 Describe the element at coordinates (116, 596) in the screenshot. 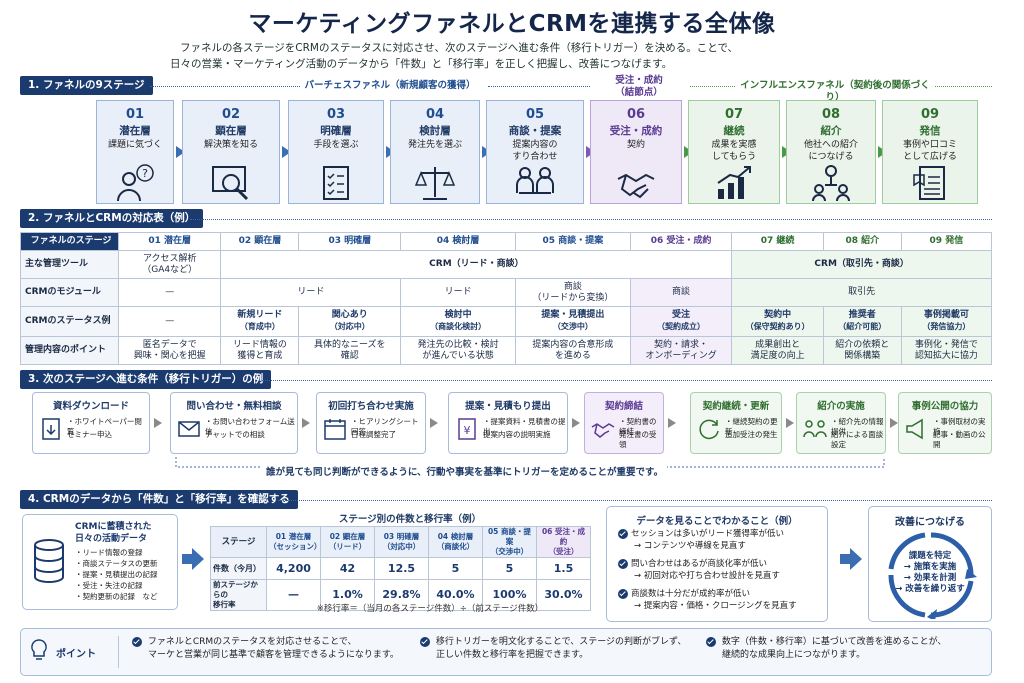

I see `crm-item: ・契約更新の記録 など` at that location.